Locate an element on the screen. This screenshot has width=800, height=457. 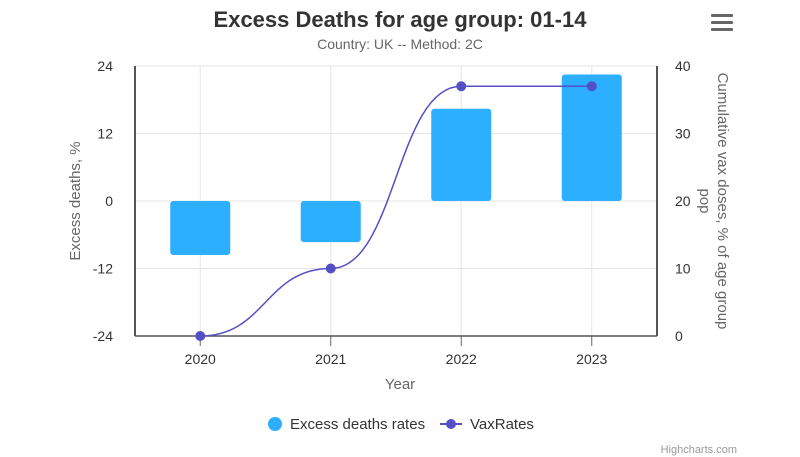
y-tick-label: 12 is located at coordinates (105, 134).